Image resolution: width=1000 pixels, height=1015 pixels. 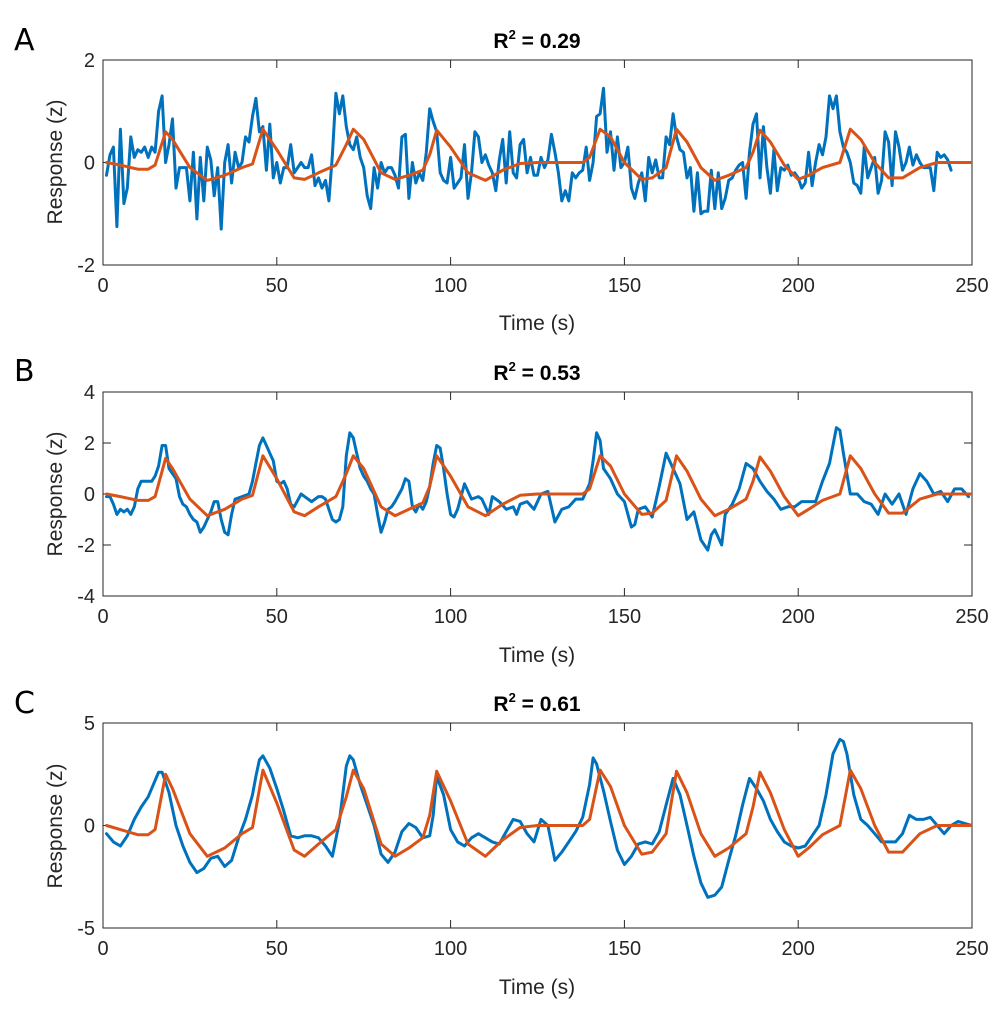 What do you see at coordinates (24, 40) in the screenshot?
I see `panel-letter: A` at bounding box center [24, 40].